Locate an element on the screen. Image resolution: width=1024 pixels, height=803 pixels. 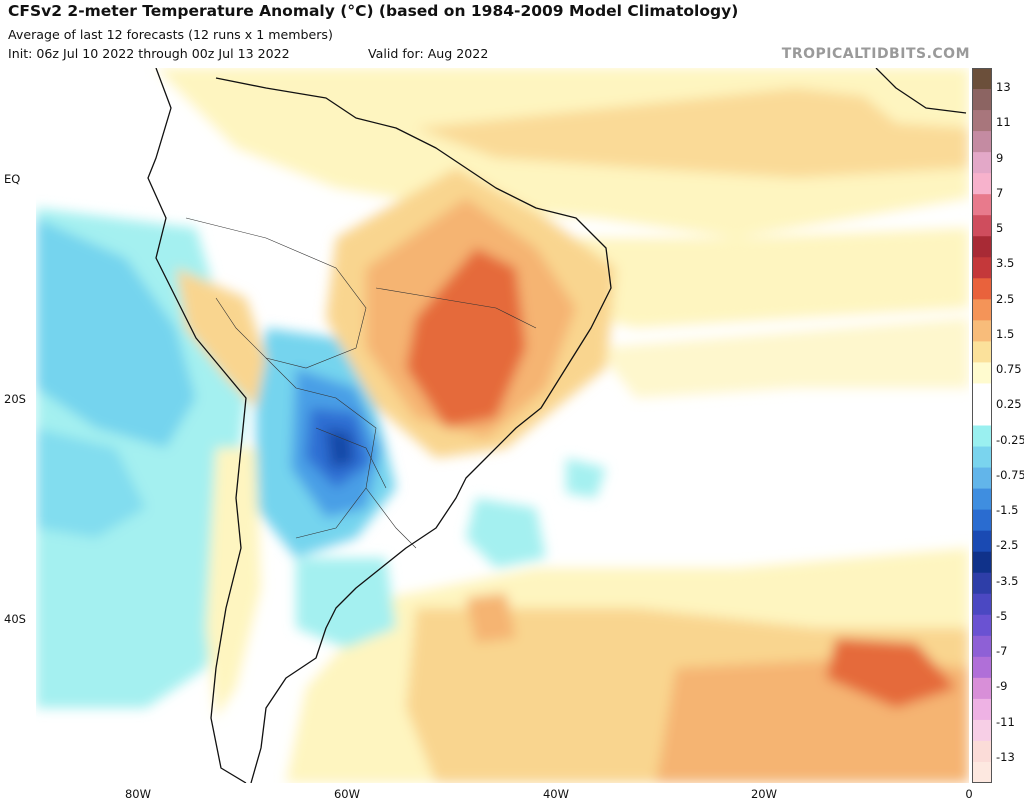
colorbar-label: -5 is located at coordinates (1002, 615).